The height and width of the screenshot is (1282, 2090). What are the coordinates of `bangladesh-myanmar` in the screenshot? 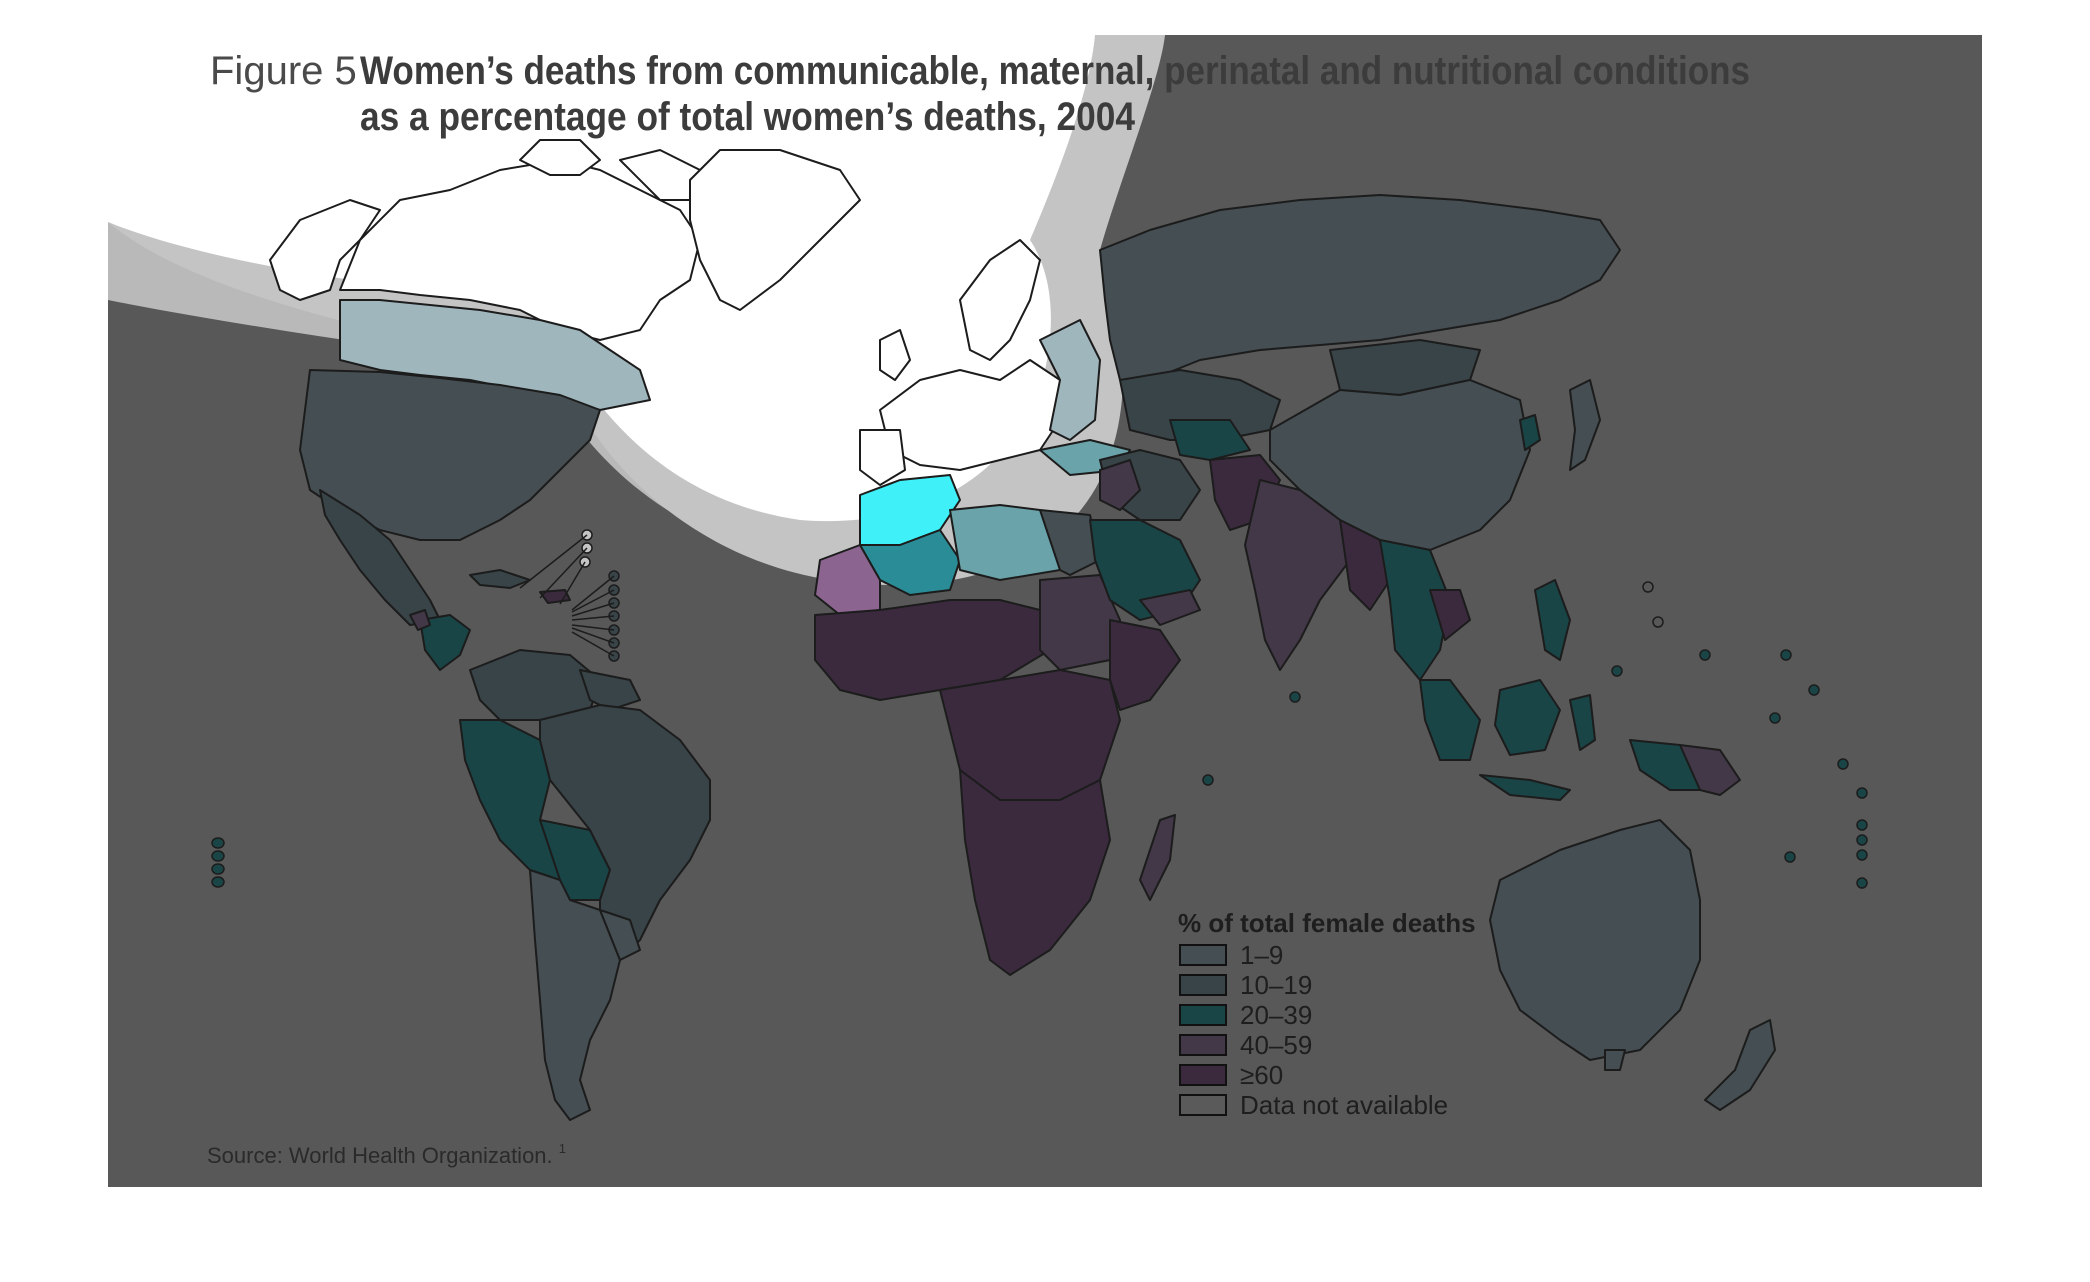 It's located at (1365, 565).